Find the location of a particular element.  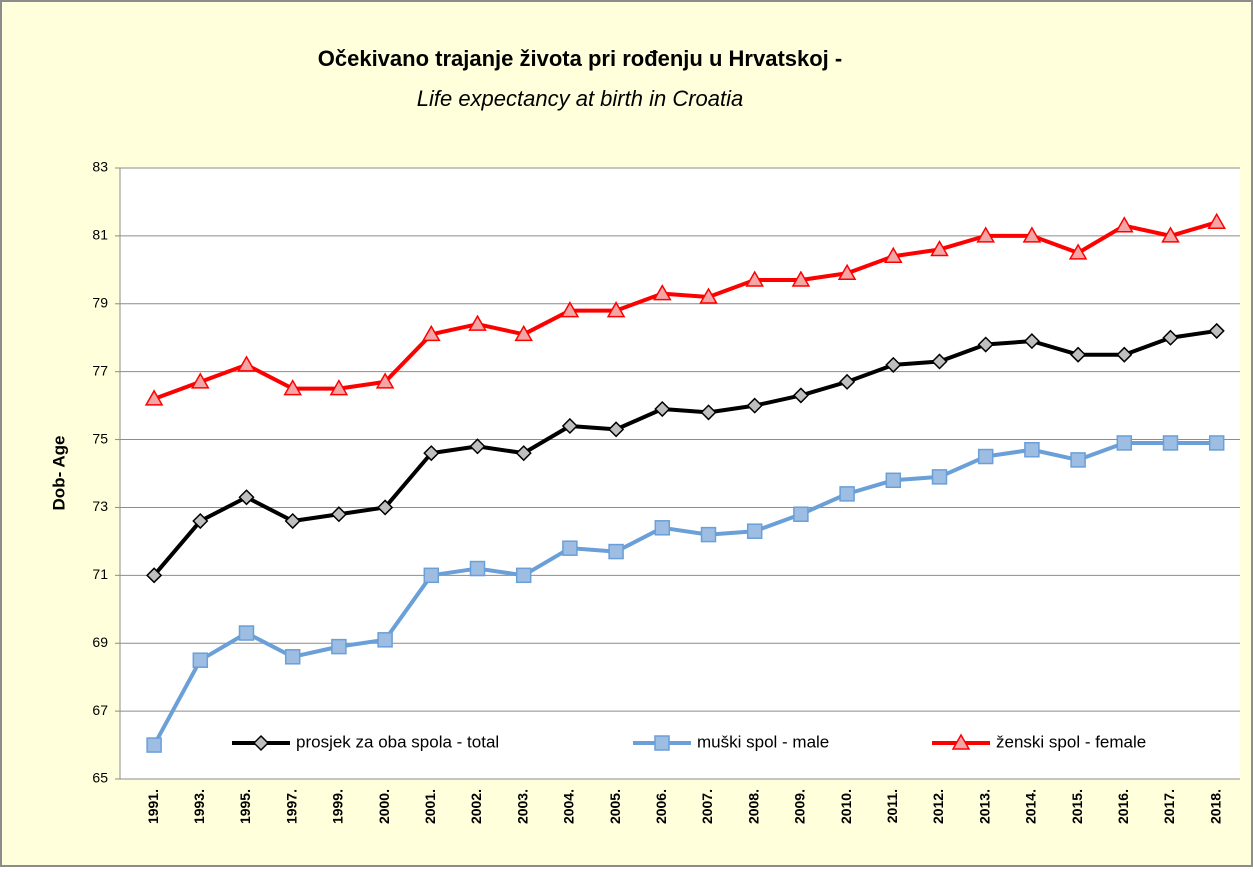

x-tick-label: 2009. is located at coordinates (800, 806).